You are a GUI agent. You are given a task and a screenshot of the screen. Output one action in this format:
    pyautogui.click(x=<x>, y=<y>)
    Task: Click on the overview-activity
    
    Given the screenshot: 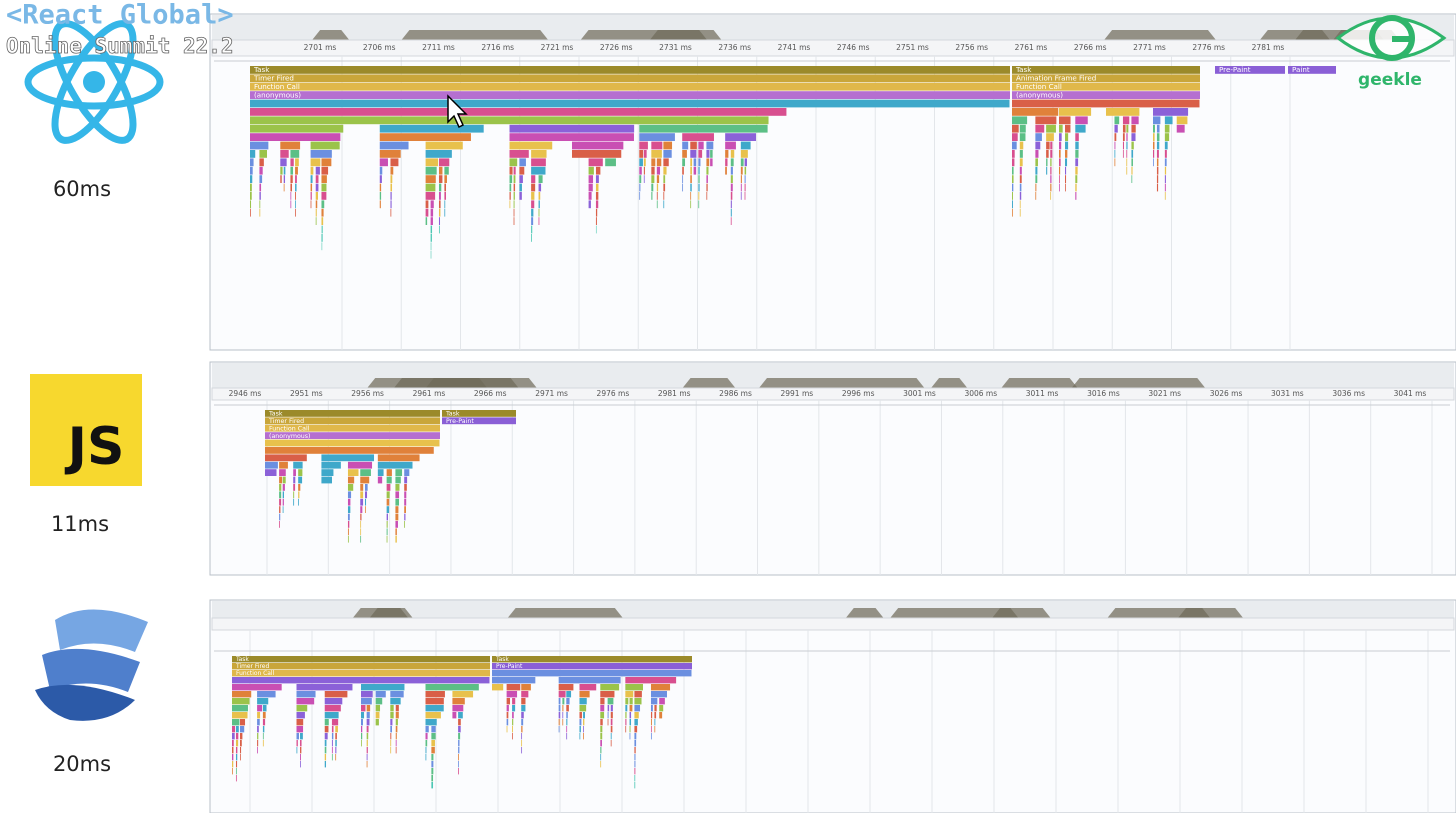 What is the action you would take?
    pyautogui.click(x=1138, y=383)
    